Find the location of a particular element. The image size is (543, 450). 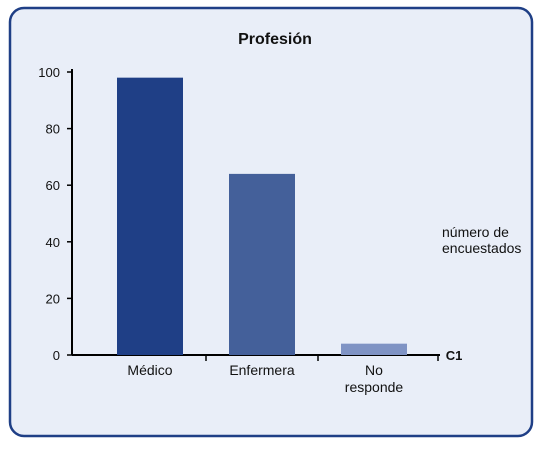

x-axis-label: C1 is located at coordinates (454, 355).